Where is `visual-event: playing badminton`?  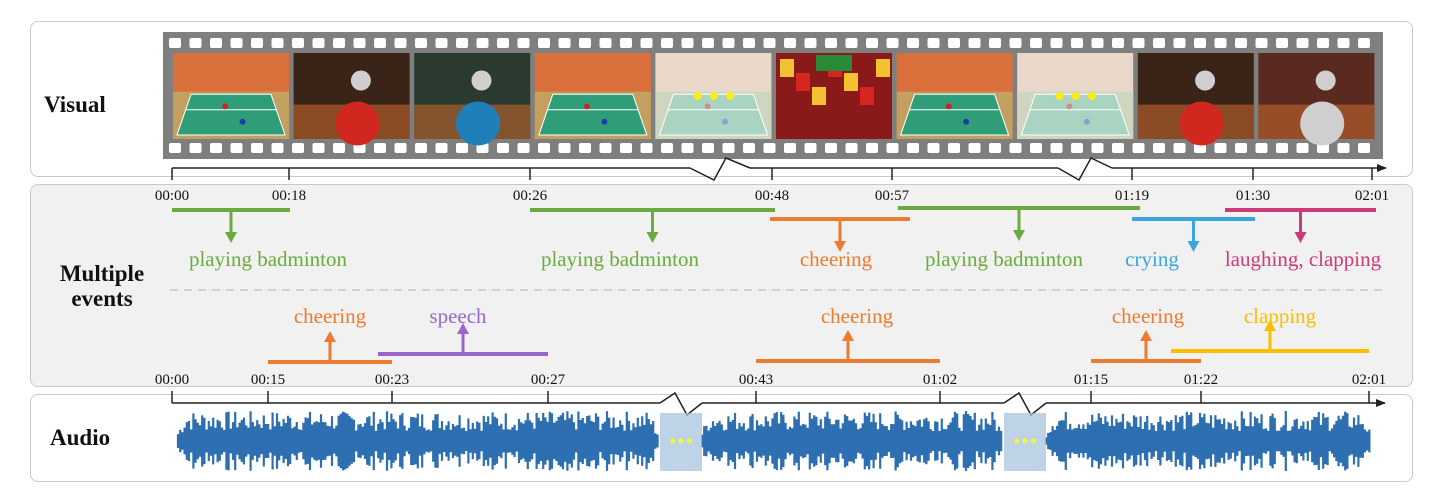
visual-event: playing badminton is located at coordinates (1019, 238).